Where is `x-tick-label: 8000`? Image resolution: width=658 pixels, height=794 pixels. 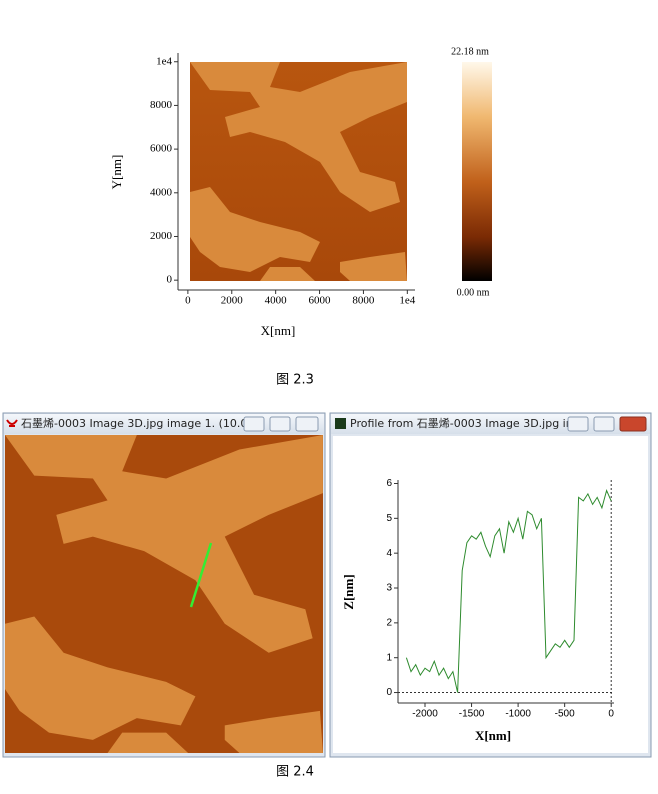 x-tick-label: 8000 is located at coordinates (363, 301).